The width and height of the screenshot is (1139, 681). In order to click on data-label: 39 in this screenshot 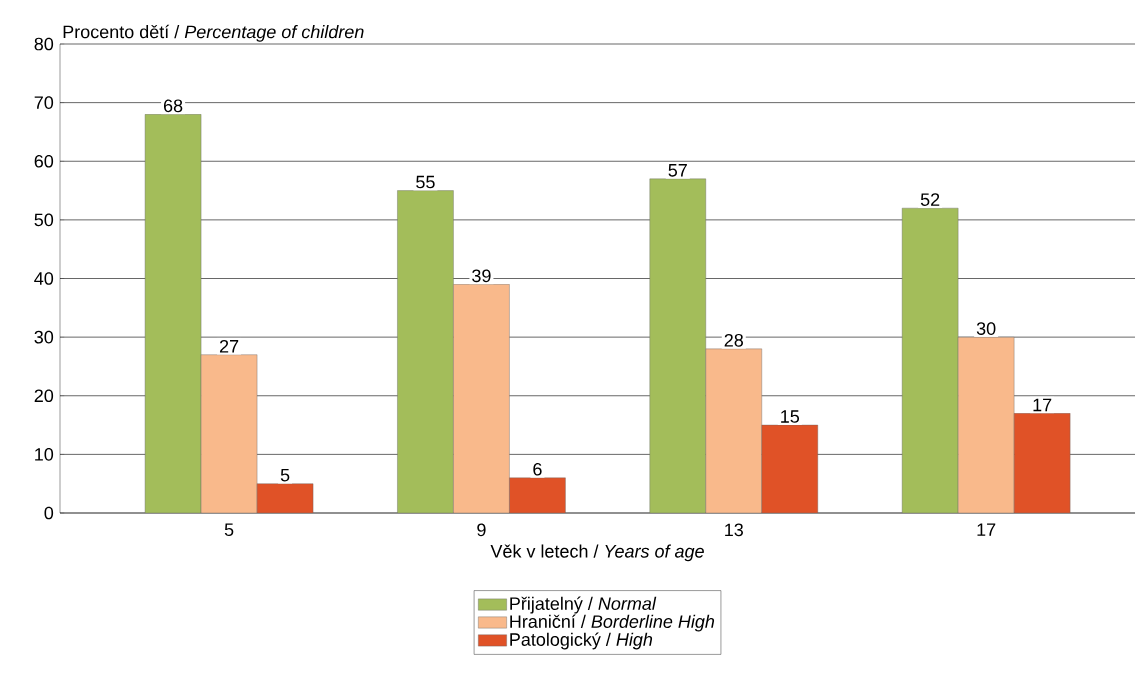, I will do `click(481, 276)`.